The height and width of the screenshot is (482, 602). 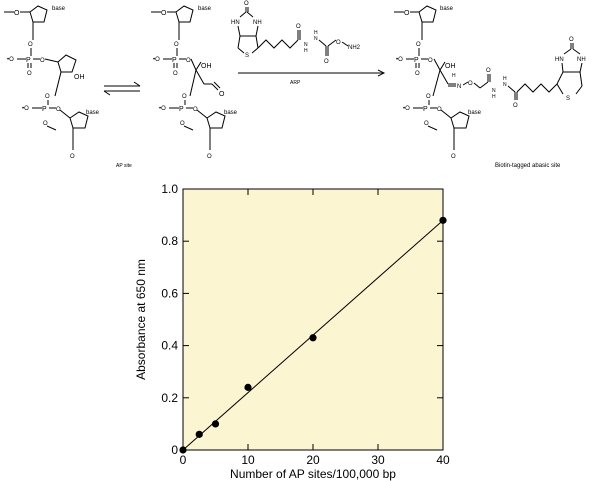 I want to click on x-tick-label: 20, so click(x=313, y=460).